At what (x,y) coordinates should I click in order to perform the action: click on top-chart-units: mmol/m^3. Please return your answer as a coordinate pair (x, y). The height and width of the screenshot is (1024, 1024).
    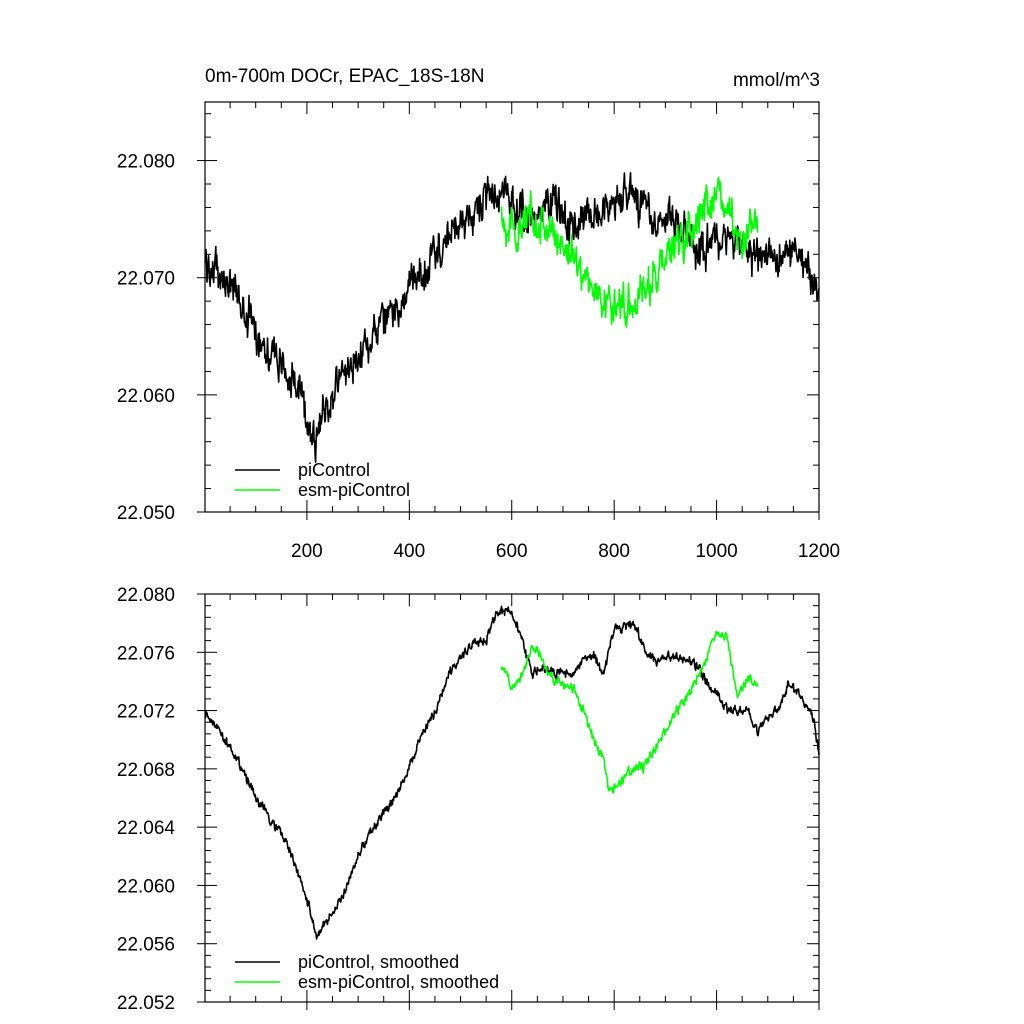
    Looking at the image, I should click on (776, 80).